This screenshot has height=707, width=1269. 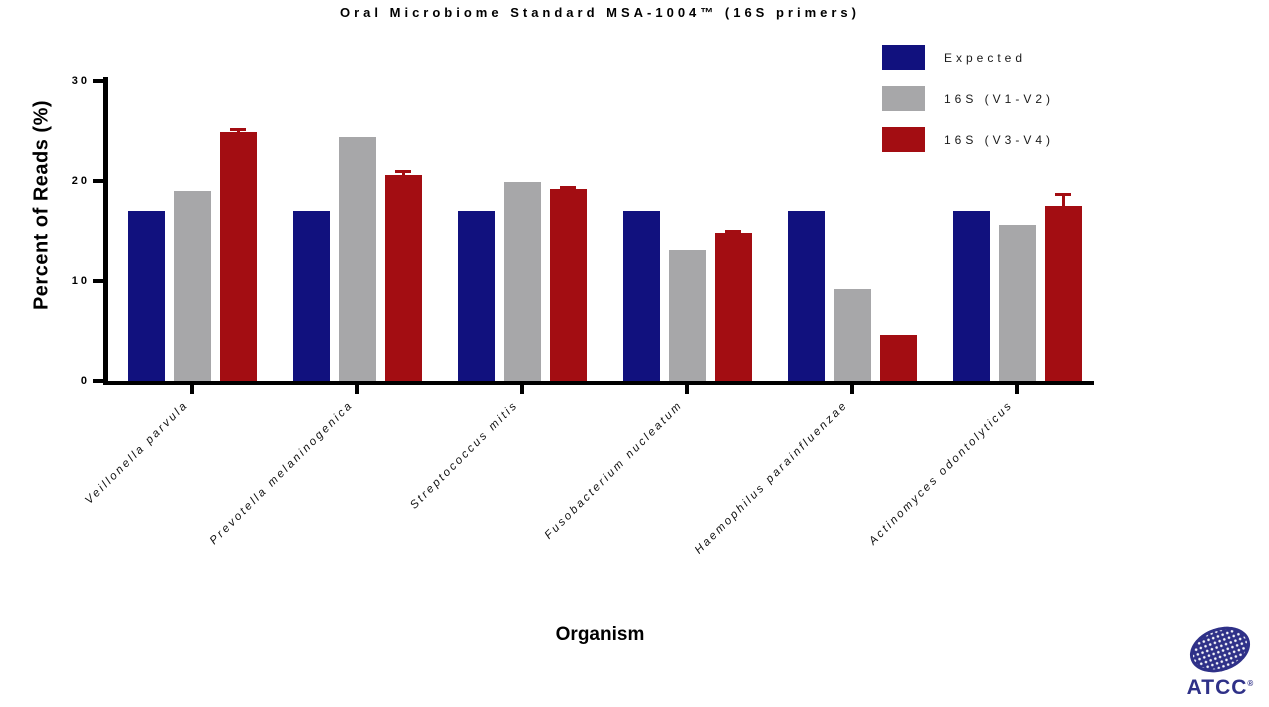 What do you see at coordinates (614, 470) in the screenshot?
I see `x-category-label-fusobacterium-nucleatum: Fusobacterium nucleatum` at bounding box center [614, 470].